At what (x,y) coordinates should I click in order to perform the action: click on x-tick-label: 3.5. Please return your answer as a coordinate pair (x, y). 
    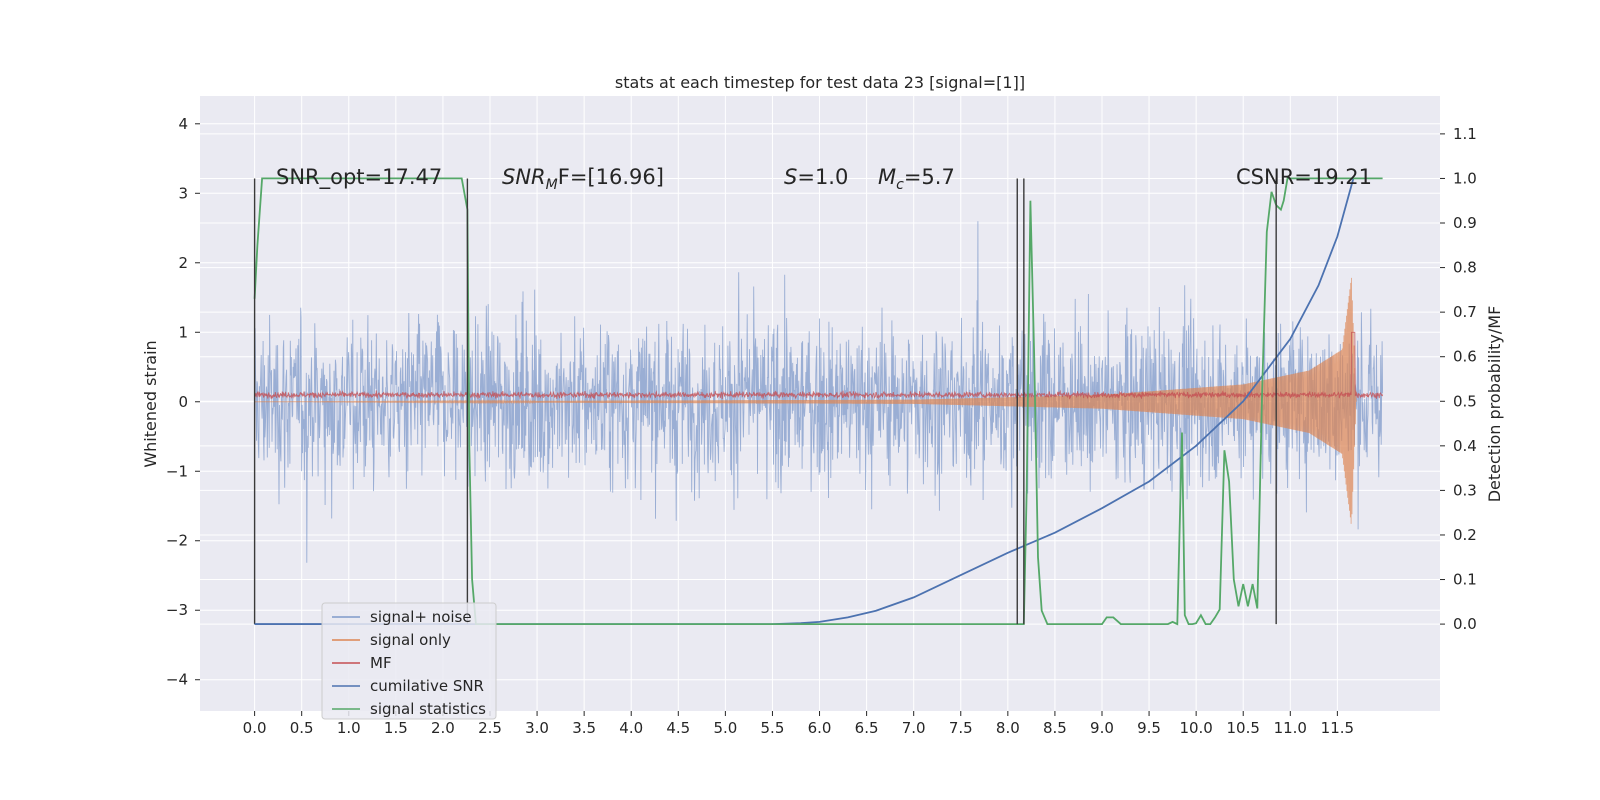
    Looking at the image, I should click on (584, 728).